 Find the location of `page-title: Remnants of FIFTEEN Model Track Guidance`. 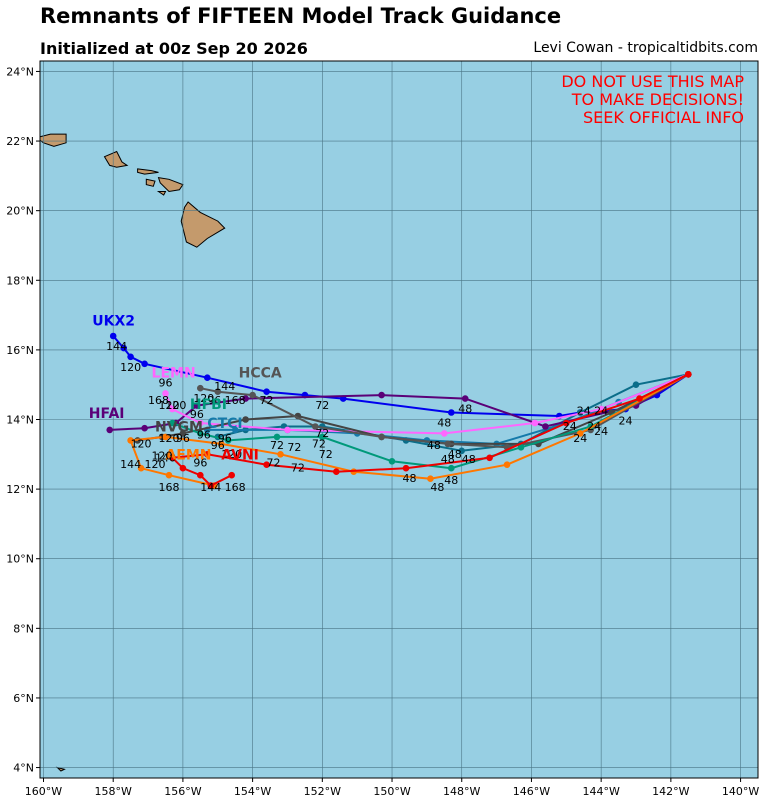

page-title: Remnants of FIFTEEN Model Track Guidance is located at coordinates (301, 16).